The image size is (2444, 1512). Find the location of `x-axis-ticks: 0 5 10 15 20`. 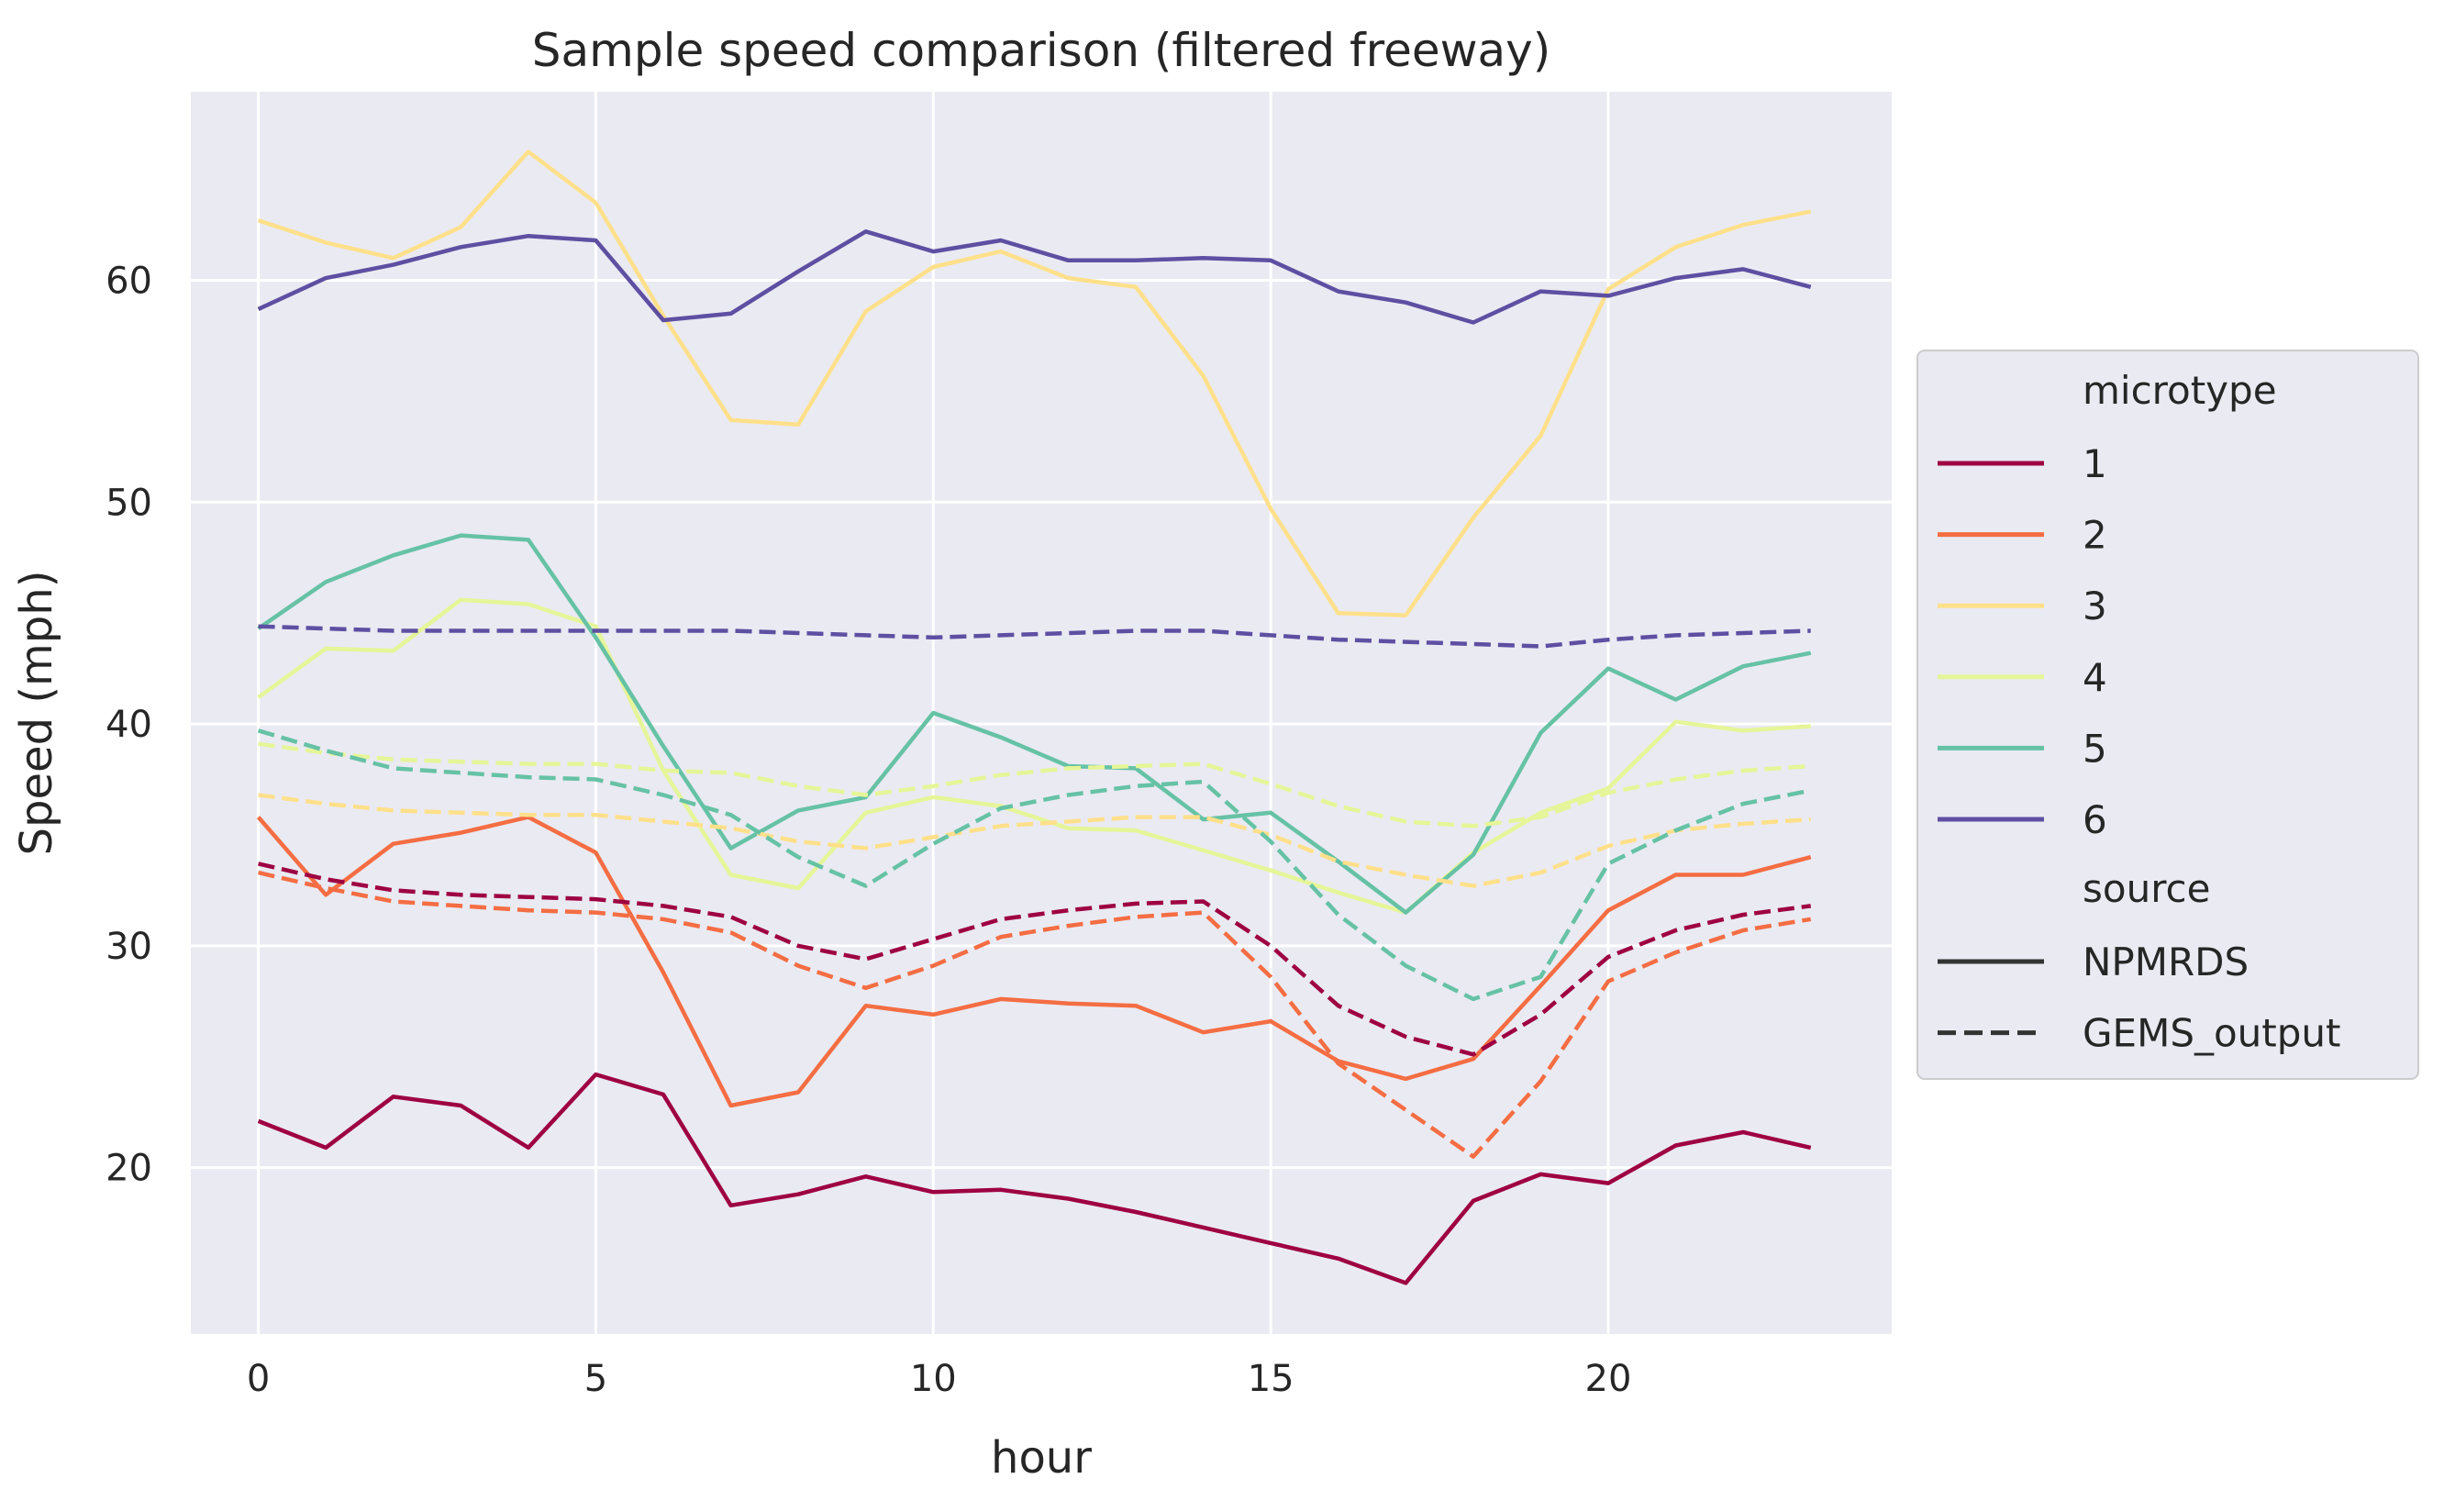

x-axis-ticks: 0 5 10 15 20 is located at coordinates (939, 1379).